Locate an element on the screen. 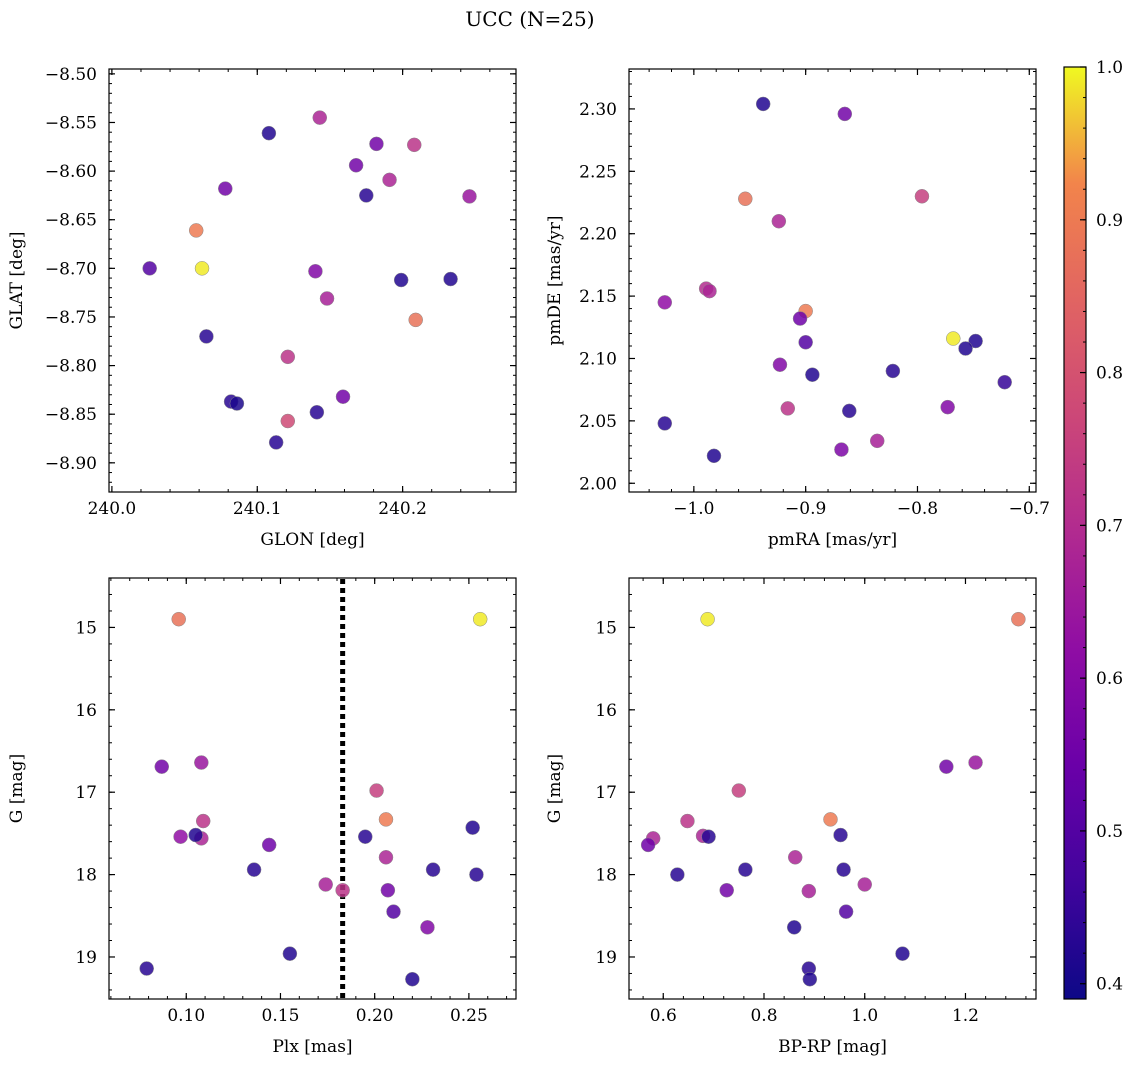 The image size is (1136, 1067). colorbar-tick-label: 0.5 is located at coordinates (1109, 832).